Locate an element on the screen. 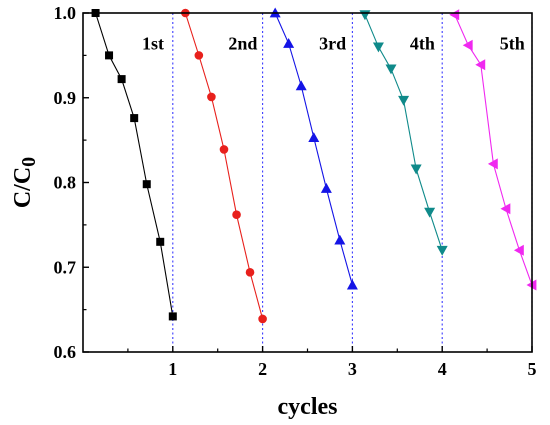  series-label-5: 5th is located at coordinates (512, 43).